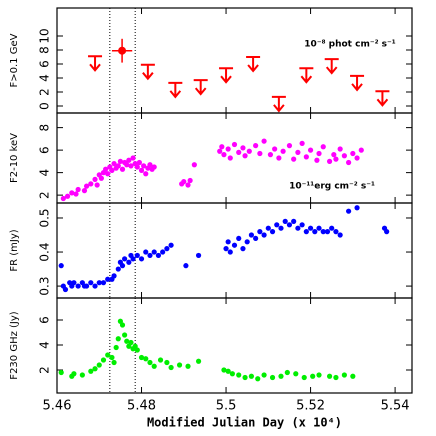  Describe the element at coordinates (45, 173) in the screenshot. I see `y-tick-label: 4` at that location.